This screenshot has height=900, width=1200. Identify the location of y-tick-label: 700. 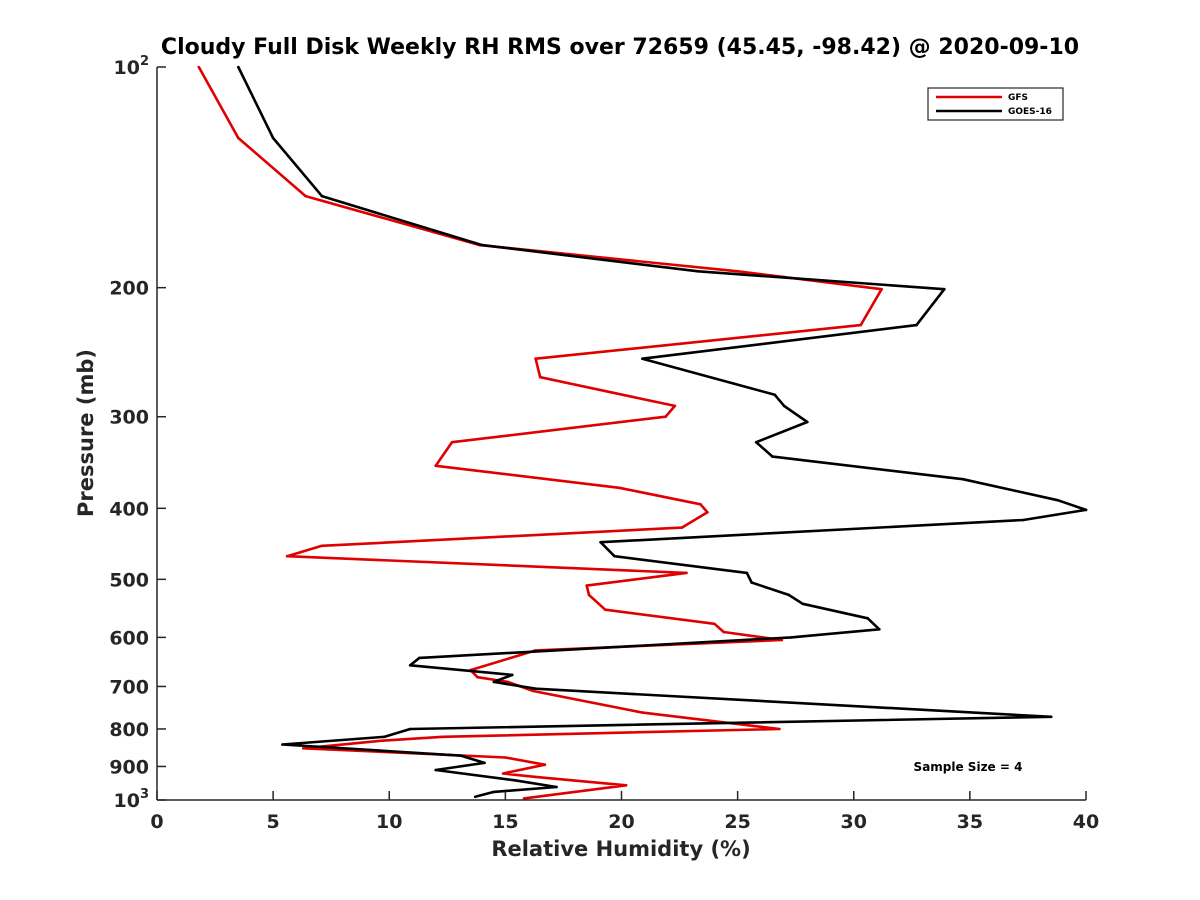
(129, 687).